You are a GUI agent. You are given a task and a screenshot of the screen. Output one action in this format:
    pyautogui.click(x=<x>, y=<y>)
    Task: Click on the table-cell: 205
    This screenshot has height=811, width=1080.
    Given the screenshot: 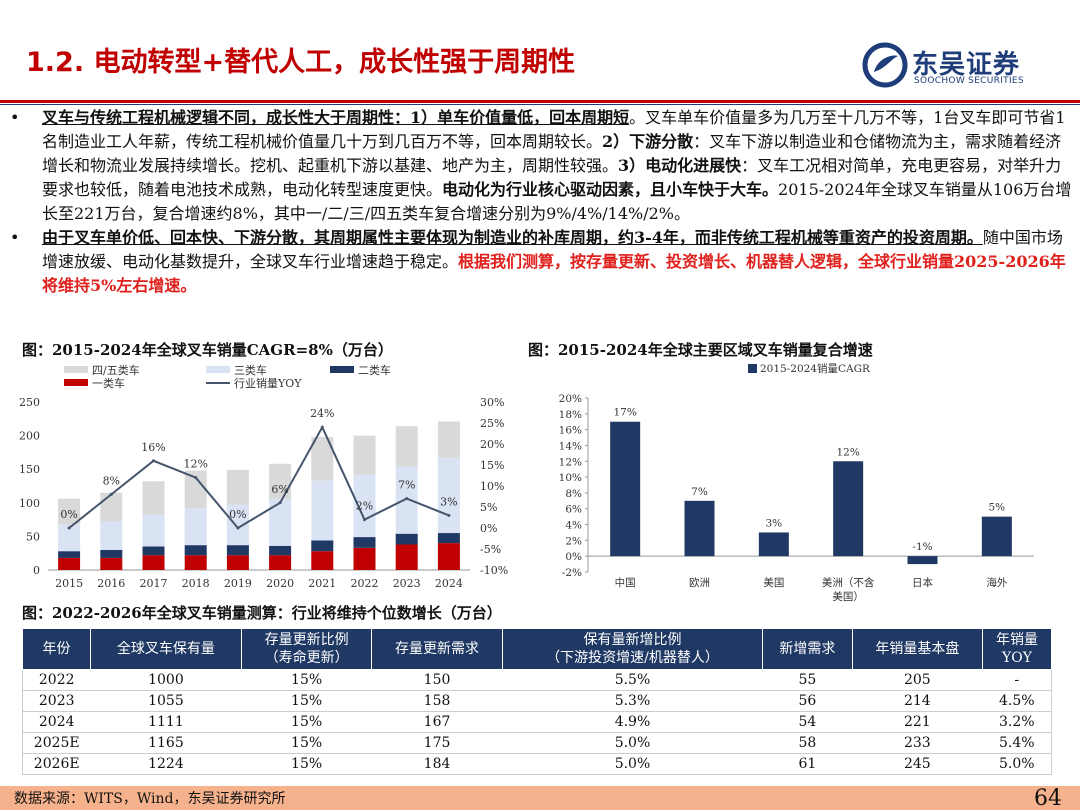 What is the action you would take?
    pyautogui.click(x=917, y=680)
    